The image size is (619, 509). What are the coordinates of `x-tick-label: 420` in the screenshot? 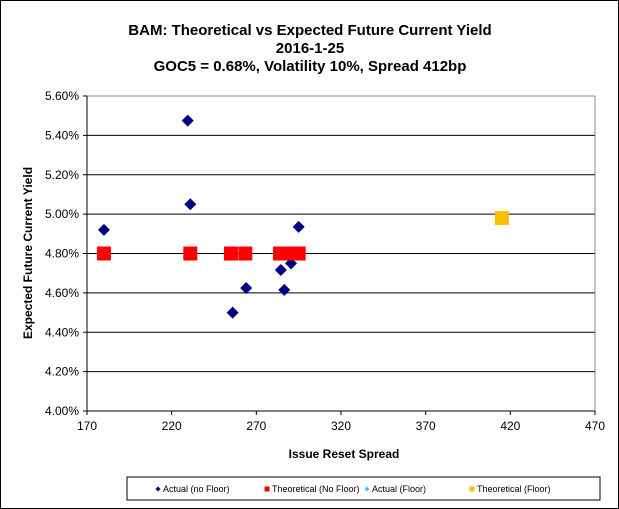 It's located at (510, 426).